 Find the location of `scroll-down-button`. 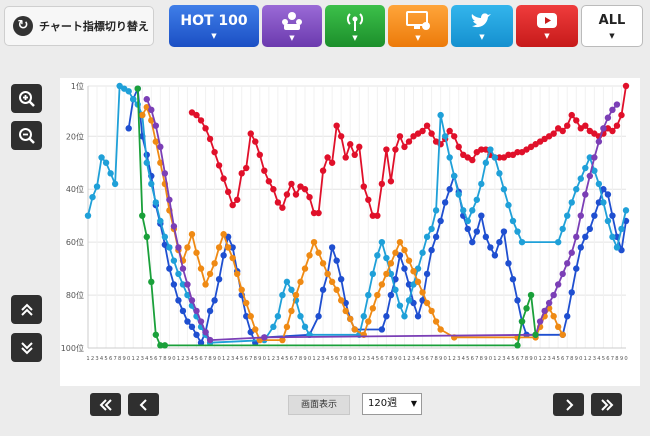

scroll-down-button is located at coordinates (26, 347).